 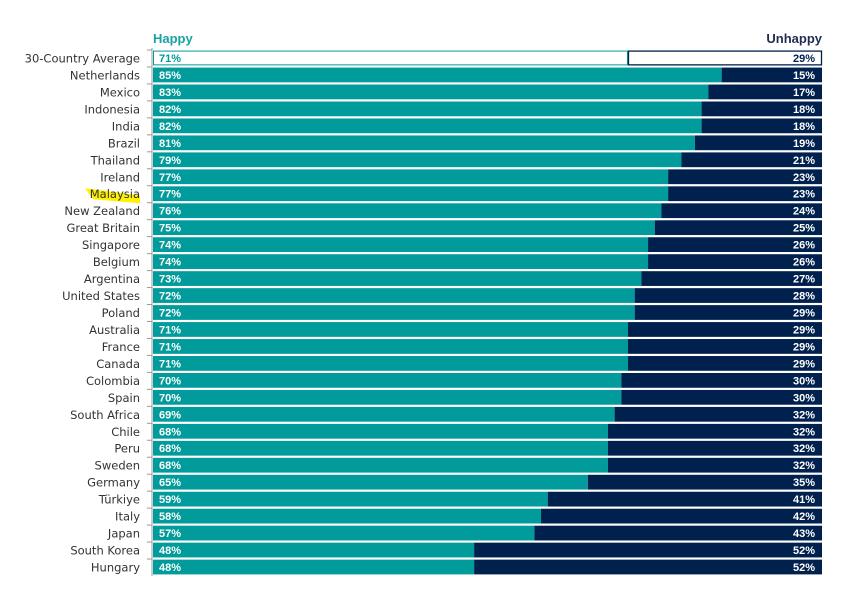 What do you see at coordinates (350, 499) in the screenshot?
I see `bar-happy-t-rkiye` at bounding box center [350, 499].